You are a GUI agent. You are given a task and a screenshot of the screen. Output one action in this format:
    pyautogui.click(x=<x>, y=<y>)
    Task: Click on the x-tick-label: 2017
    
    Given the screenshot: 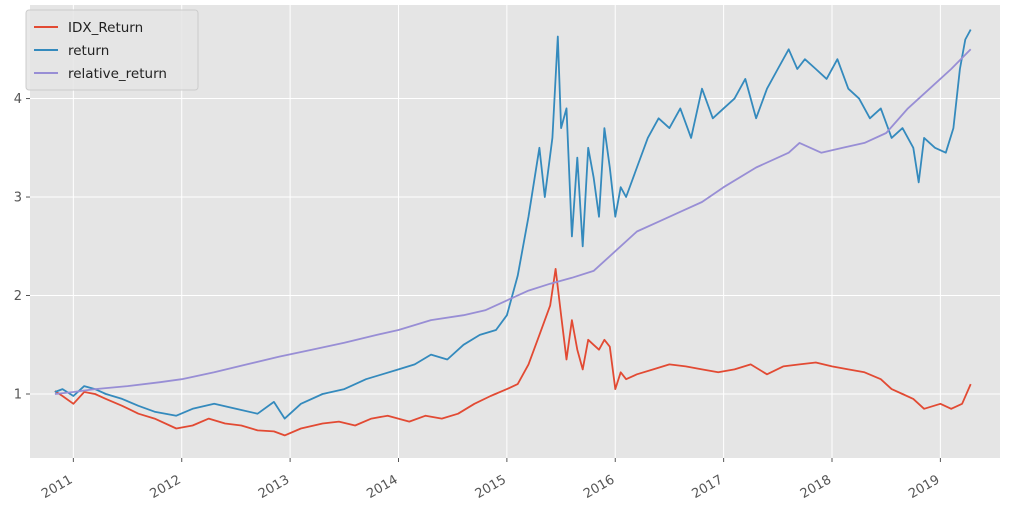 What is the action you would take?
    pyautogui.click(x=707, y=487)
    